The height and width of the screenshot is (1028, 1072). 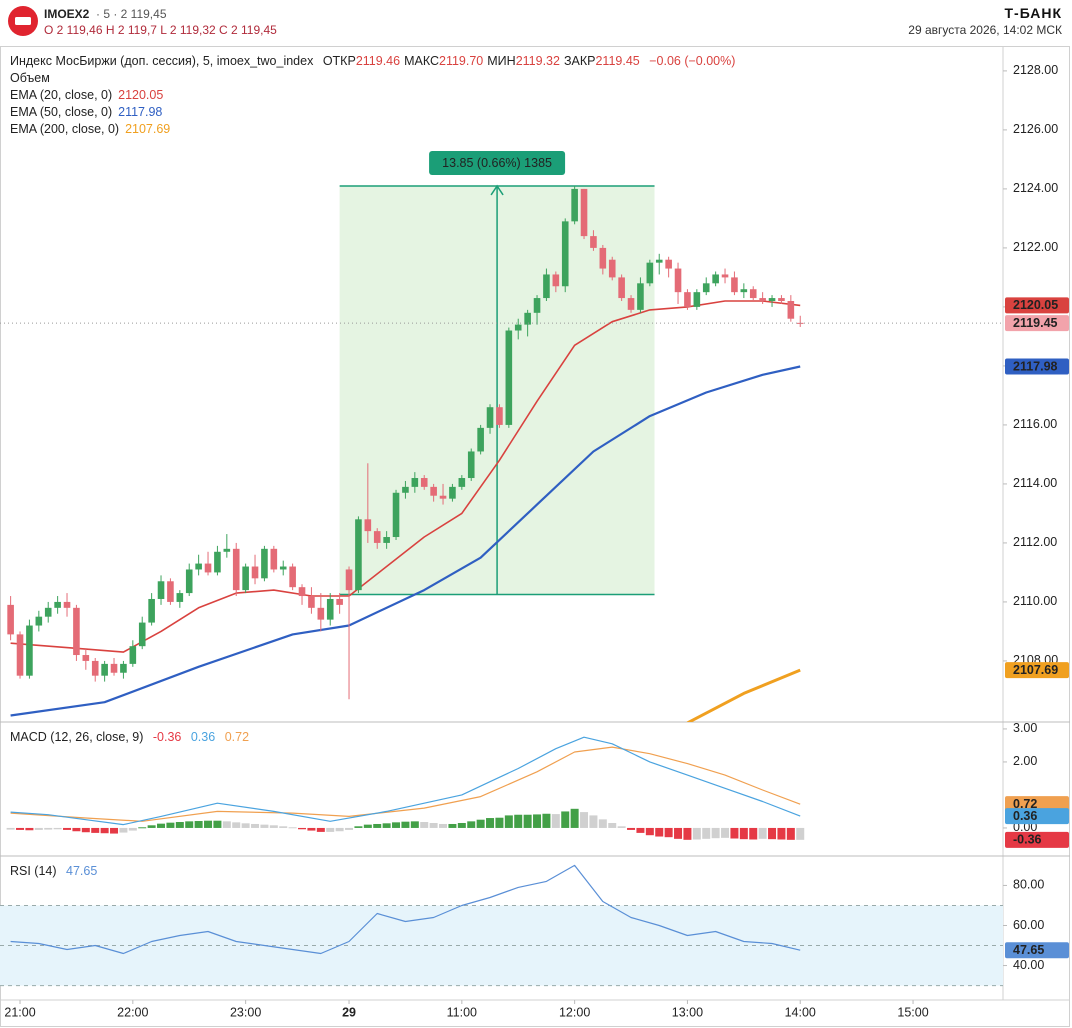 What do you see at coordinates (140, 112) in the screenshot?
I see `legend-value: 2117.98` at bounding box center [140, 112].